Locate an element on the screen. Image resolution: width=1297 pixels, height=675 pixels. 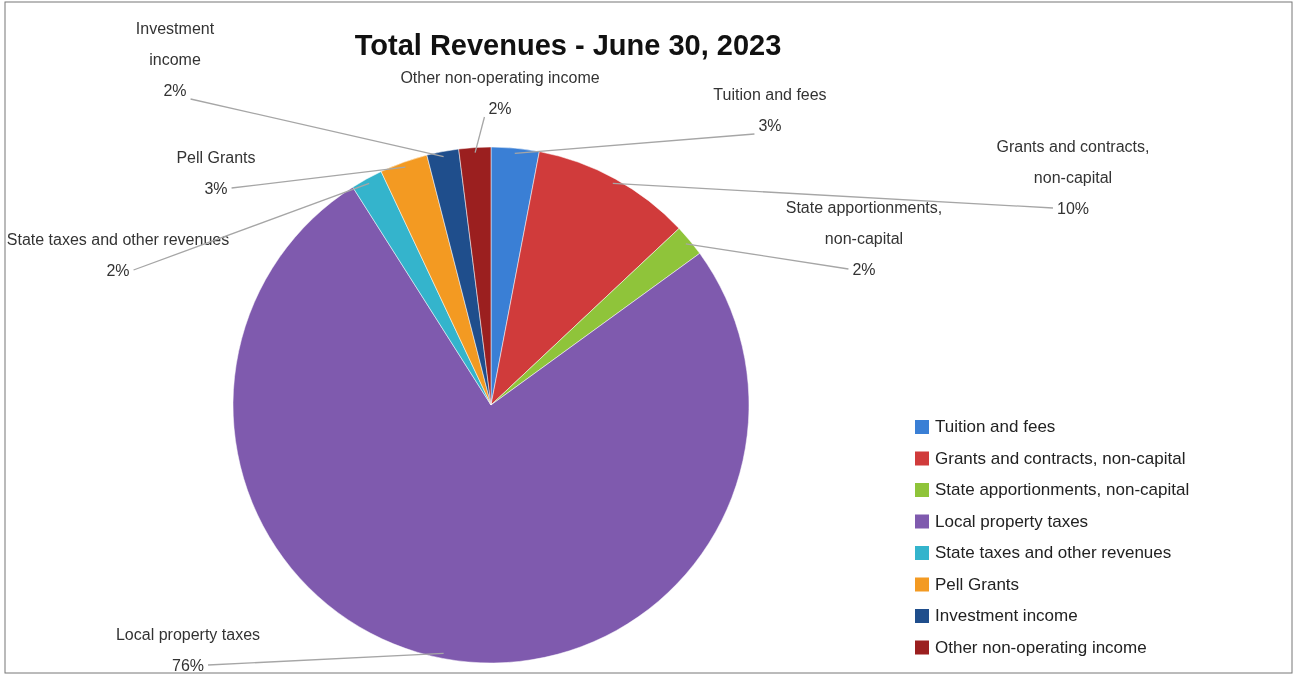
legend-label: Pell Grants is located at coordinates (977, 584).